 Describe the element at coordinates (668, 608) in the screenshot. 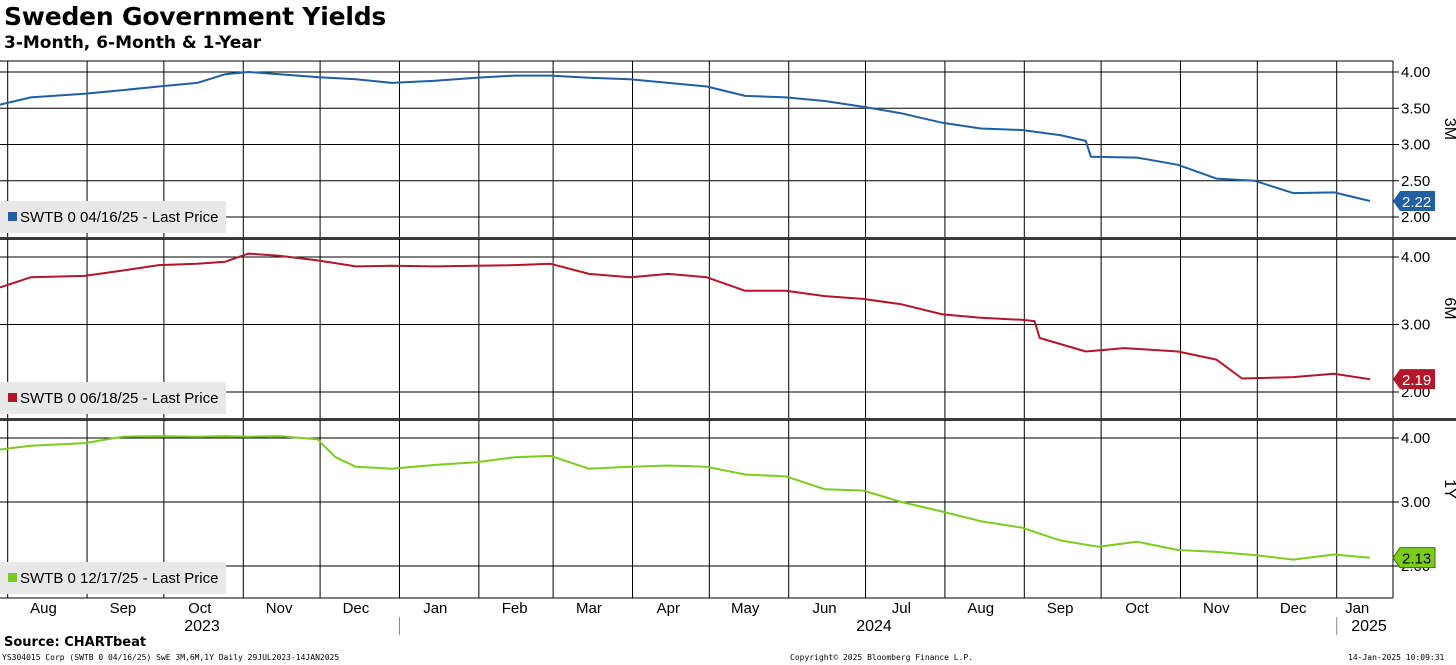

I see `x-tick-label: Apr` at that location.